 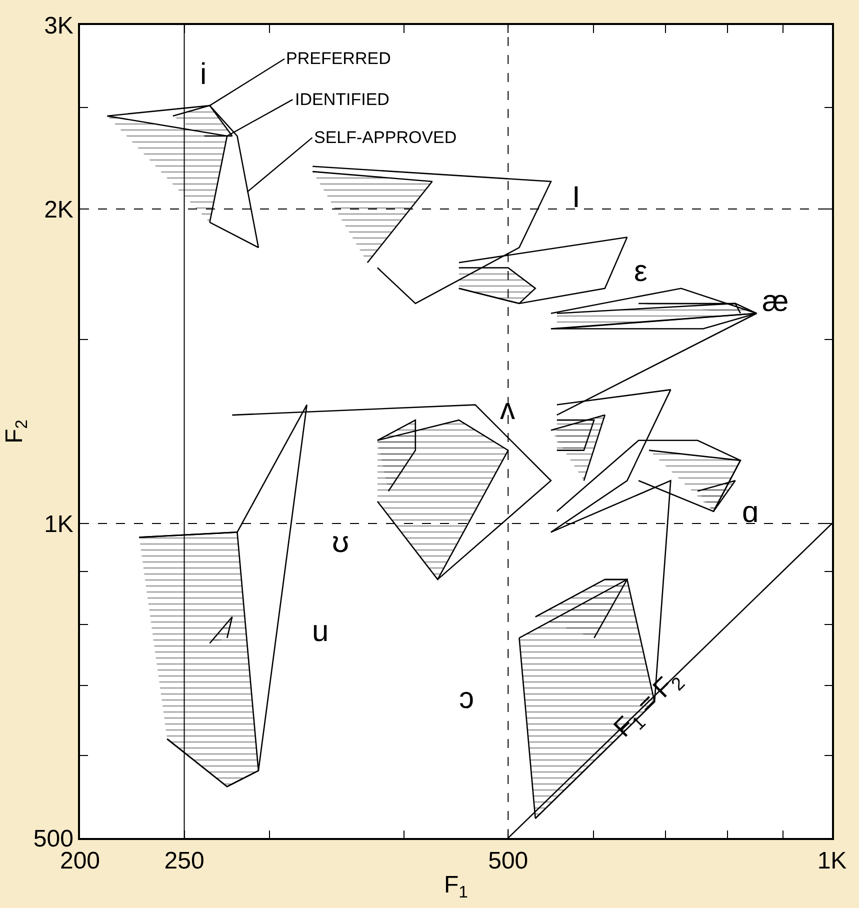 What do you see at coordinates (466, 698) in the screenshot?
I see `annotation: ɔ` at bounding box center [466, 698].